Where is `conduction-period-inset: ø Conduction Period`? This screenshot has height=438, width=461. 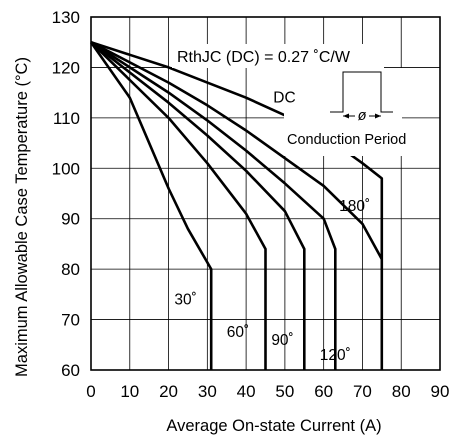 conduction-period-inset: ø Conduction Period is located at coordinates (345, 112).